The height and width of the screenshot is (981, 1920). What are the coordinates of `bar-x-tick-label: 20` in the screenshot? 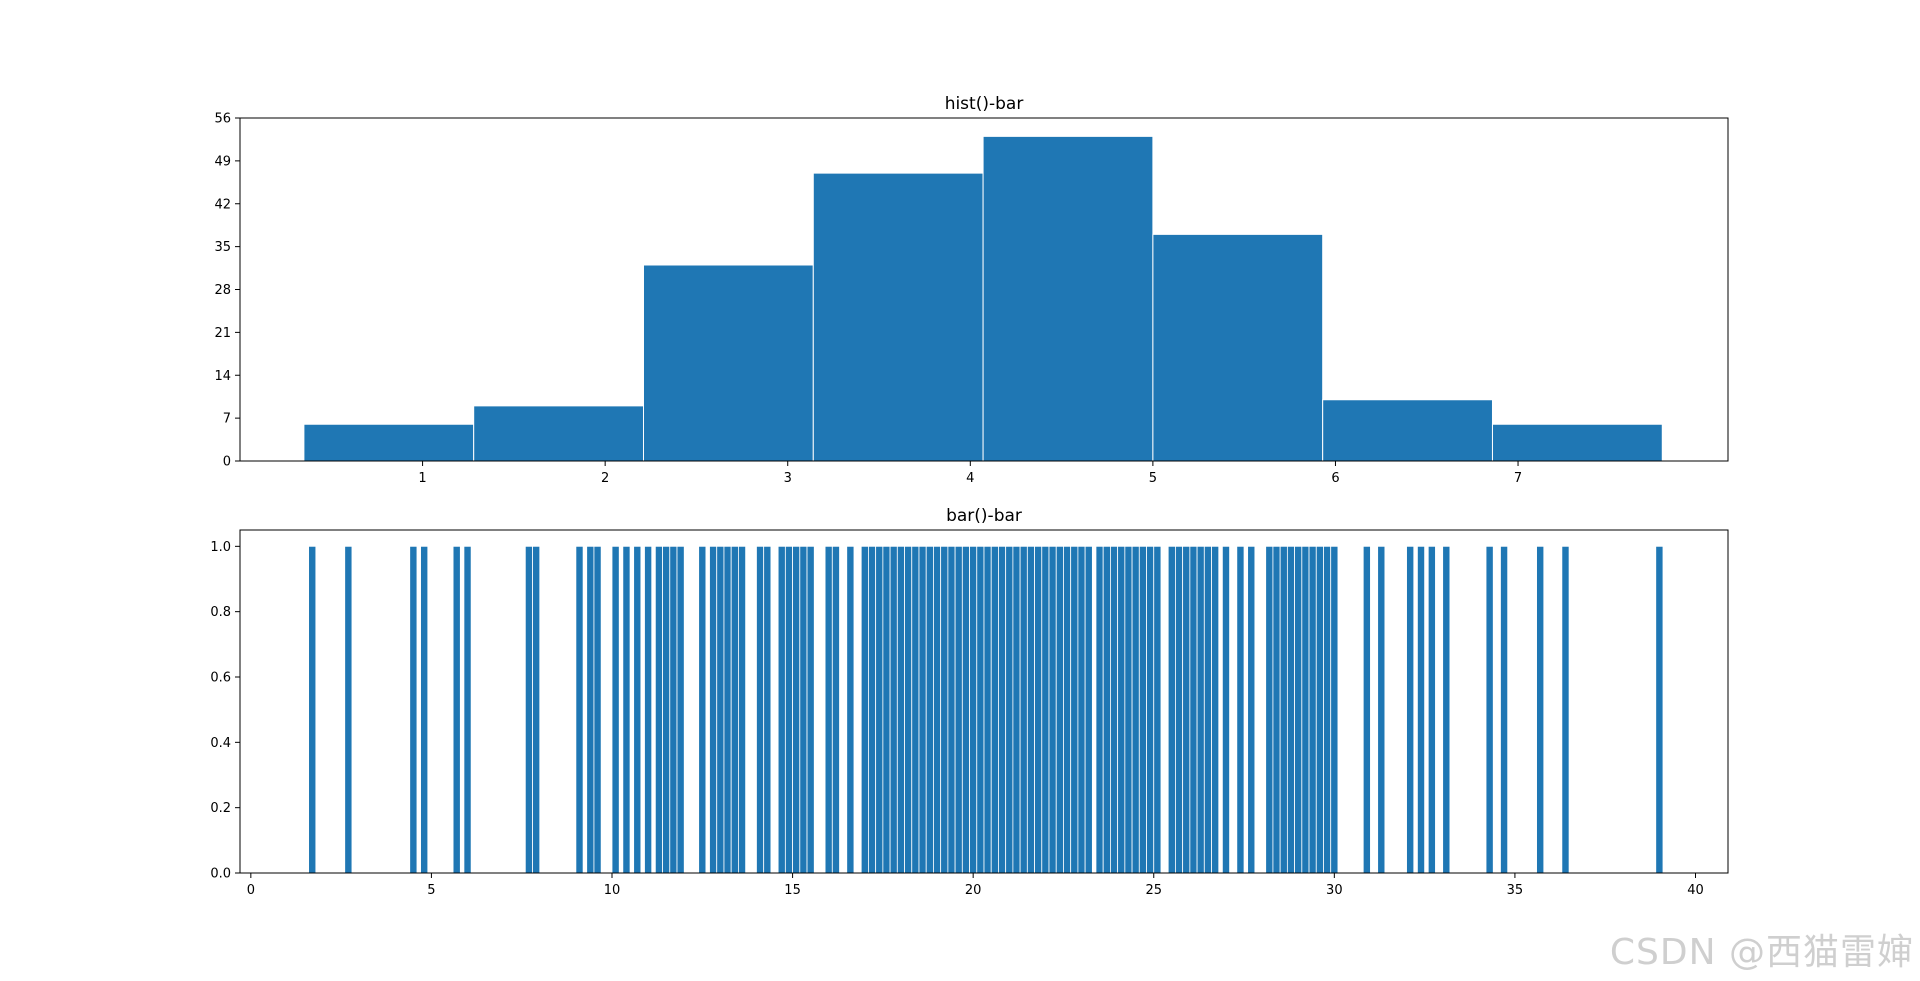 It's located at (973, 890).